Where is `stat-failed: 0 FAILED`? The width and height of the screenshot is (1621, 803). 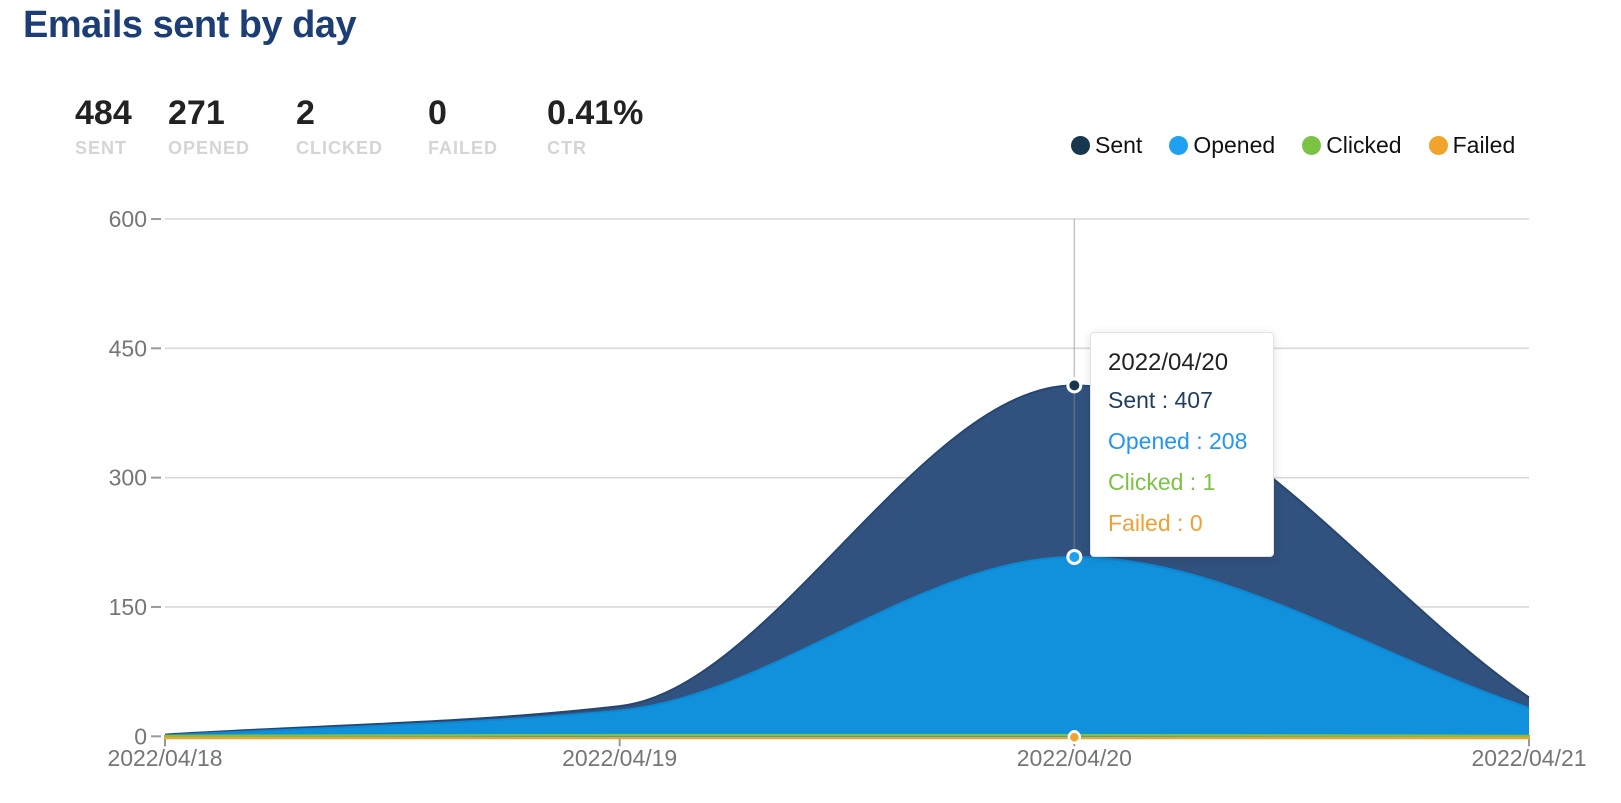
stat-failed: 0 FAILED is located at coordinates (463, 127).